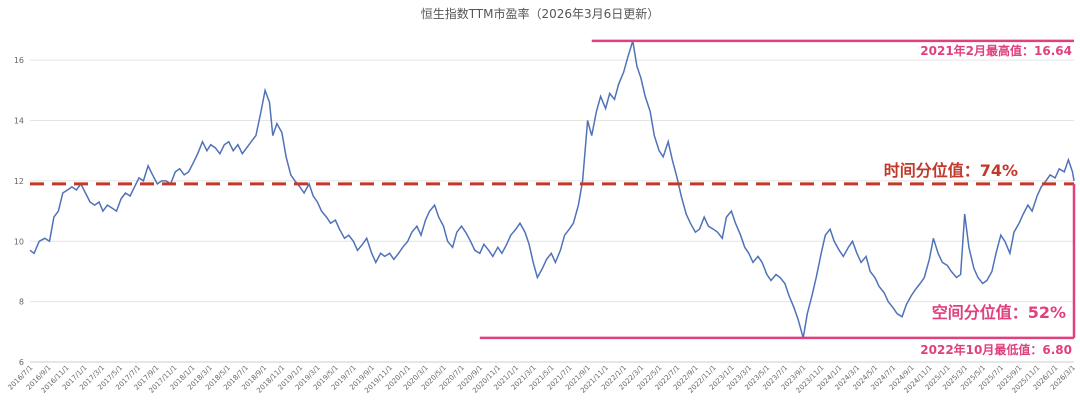 The width and height of the screenshot is (1080, 410). What do you see at coordinates (999, 312) in the screenshot?
I see `space-percentile-label: 空间分位值：52%` at bounding box center [999, 312].